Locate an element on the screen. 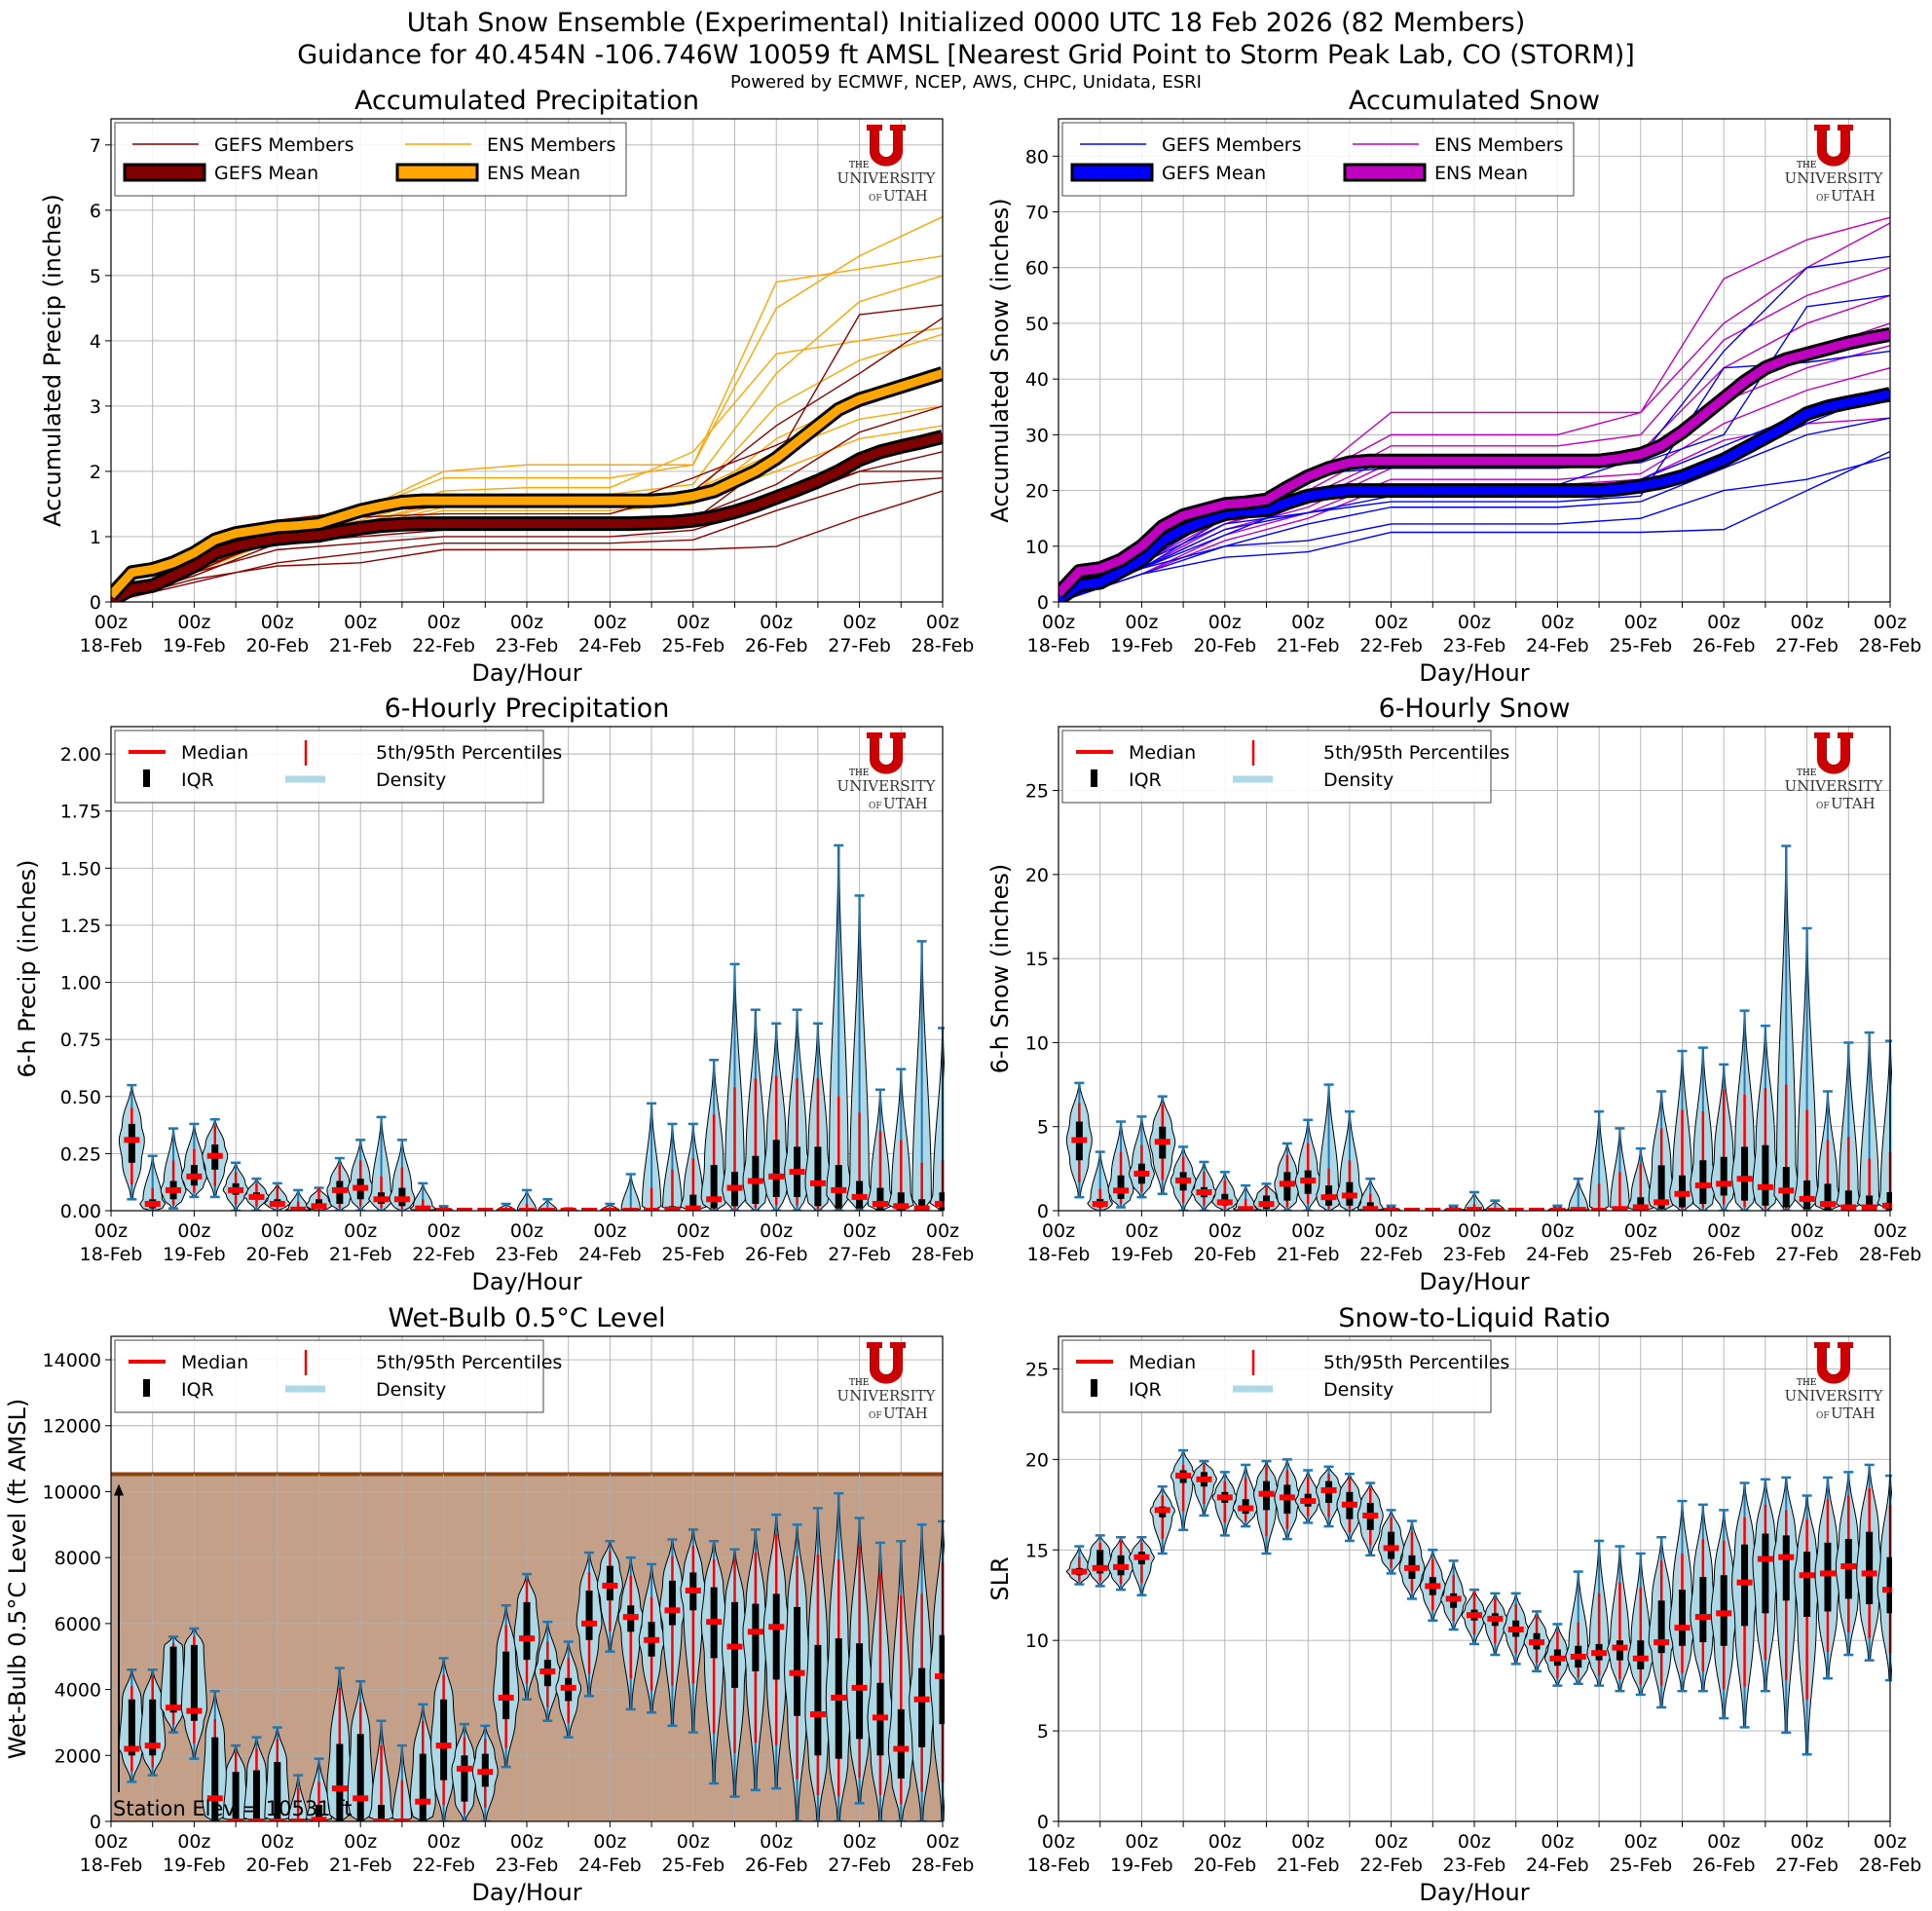  x-tick-label-date: 26-Feb is located at coordinates (776, 645).